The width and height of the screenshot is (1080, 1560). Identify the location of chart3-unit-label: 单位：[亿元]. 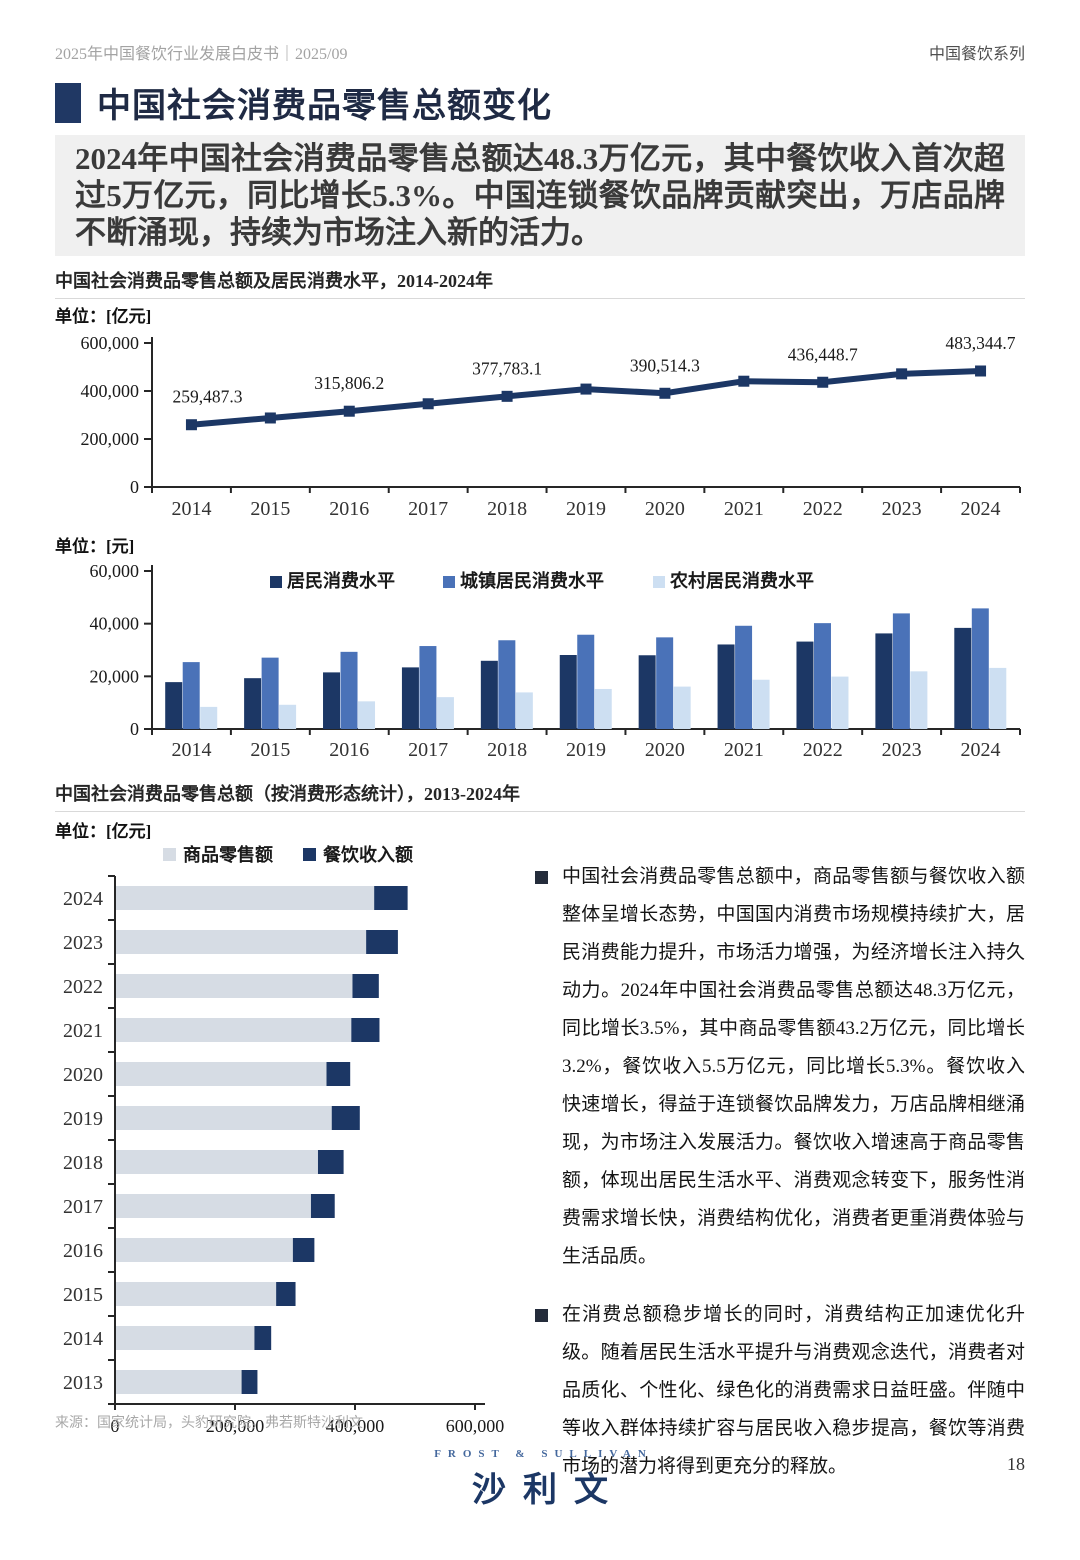
(103, 831).